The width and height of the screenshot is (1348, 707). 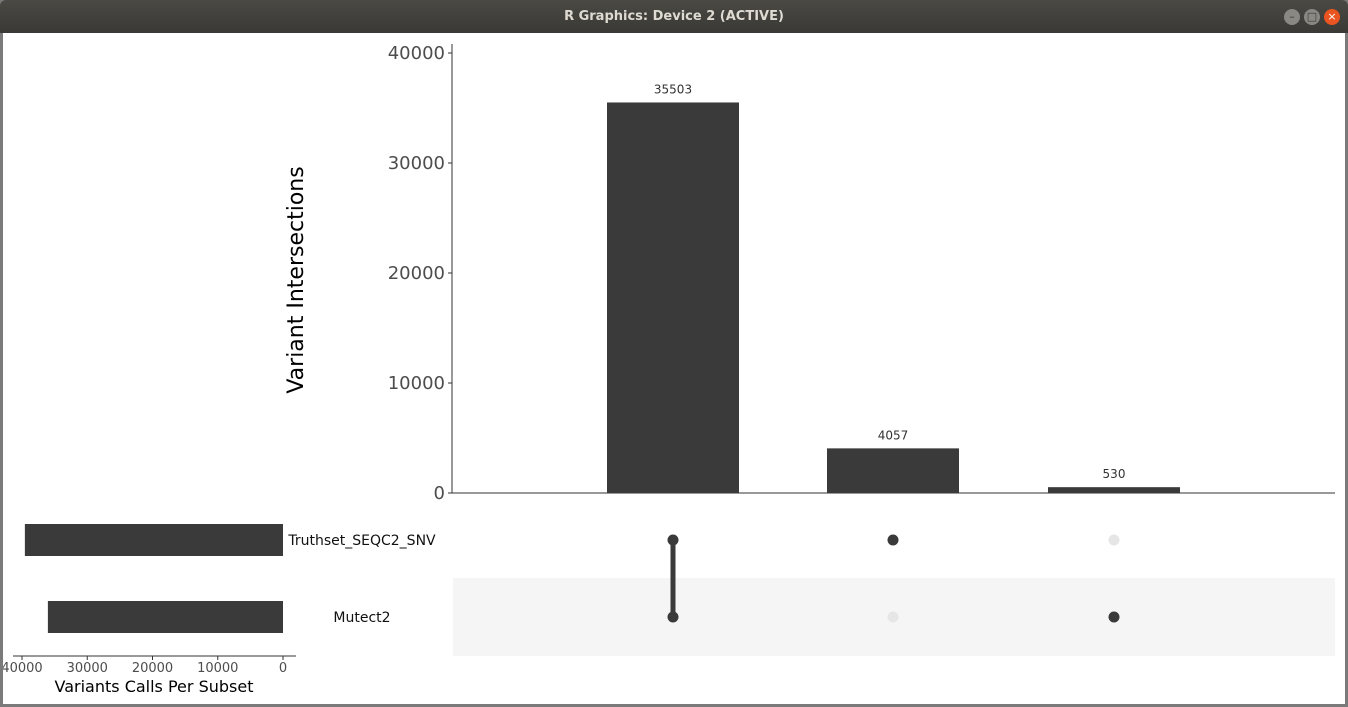 What do you see at coordinates (439, 493) in the screenshot?
I see `y-tick-label: 0` at bounding box center [439, 493].